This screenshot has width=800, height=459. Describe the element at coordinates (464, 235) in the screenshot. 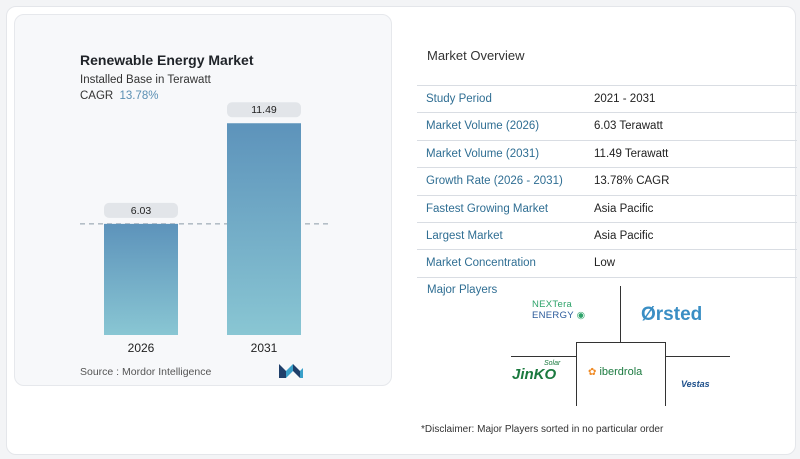

I see `overview-row-label: Largest Market` at that location.